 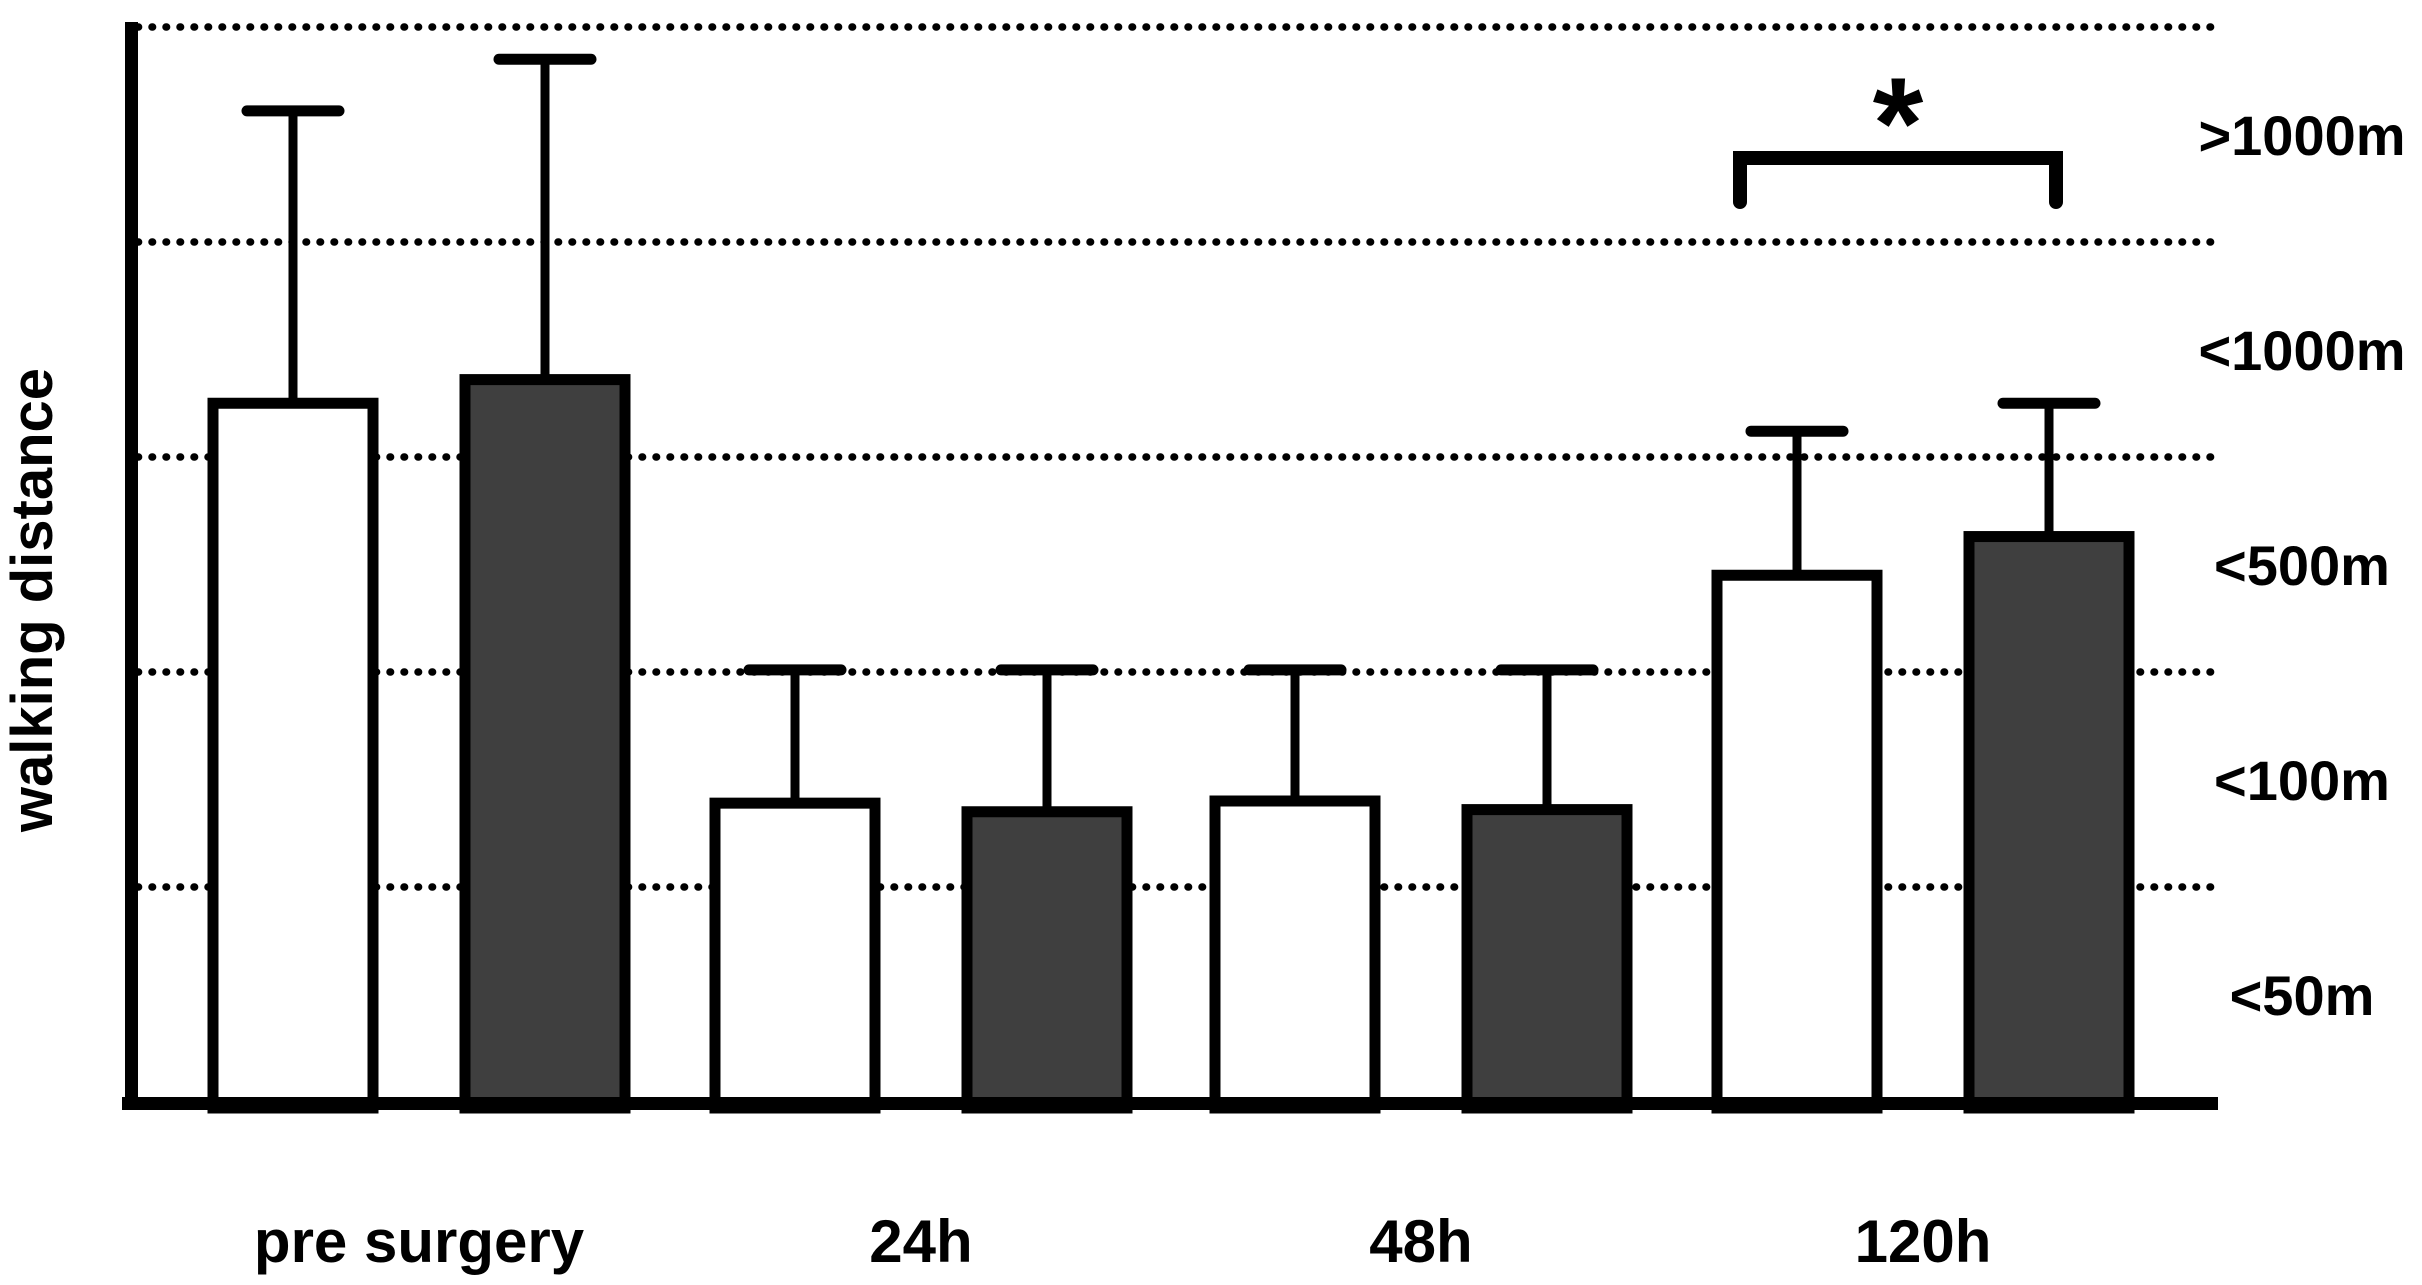 What do you see at coordinates (2302, 565) in the screenshot?
I see `y-zone-label-lt500m: <500m` at bounding box center [2302, 565].